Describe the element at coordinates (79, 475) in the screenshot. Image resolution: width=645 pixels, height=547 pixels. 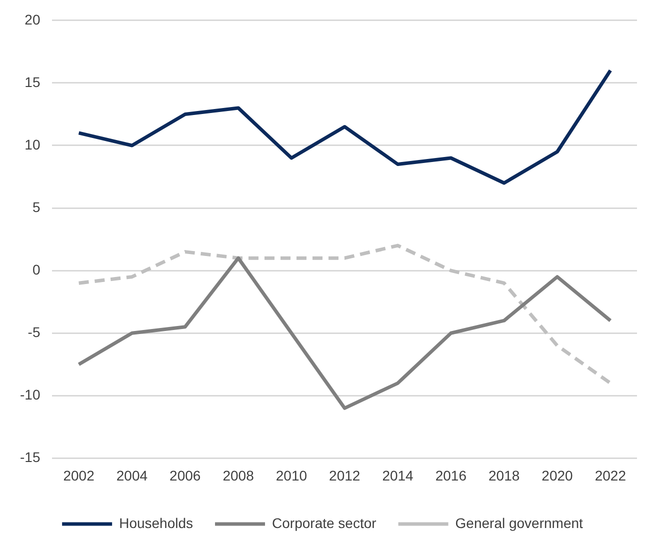
I see `x-tick-label: 2002` at that location.